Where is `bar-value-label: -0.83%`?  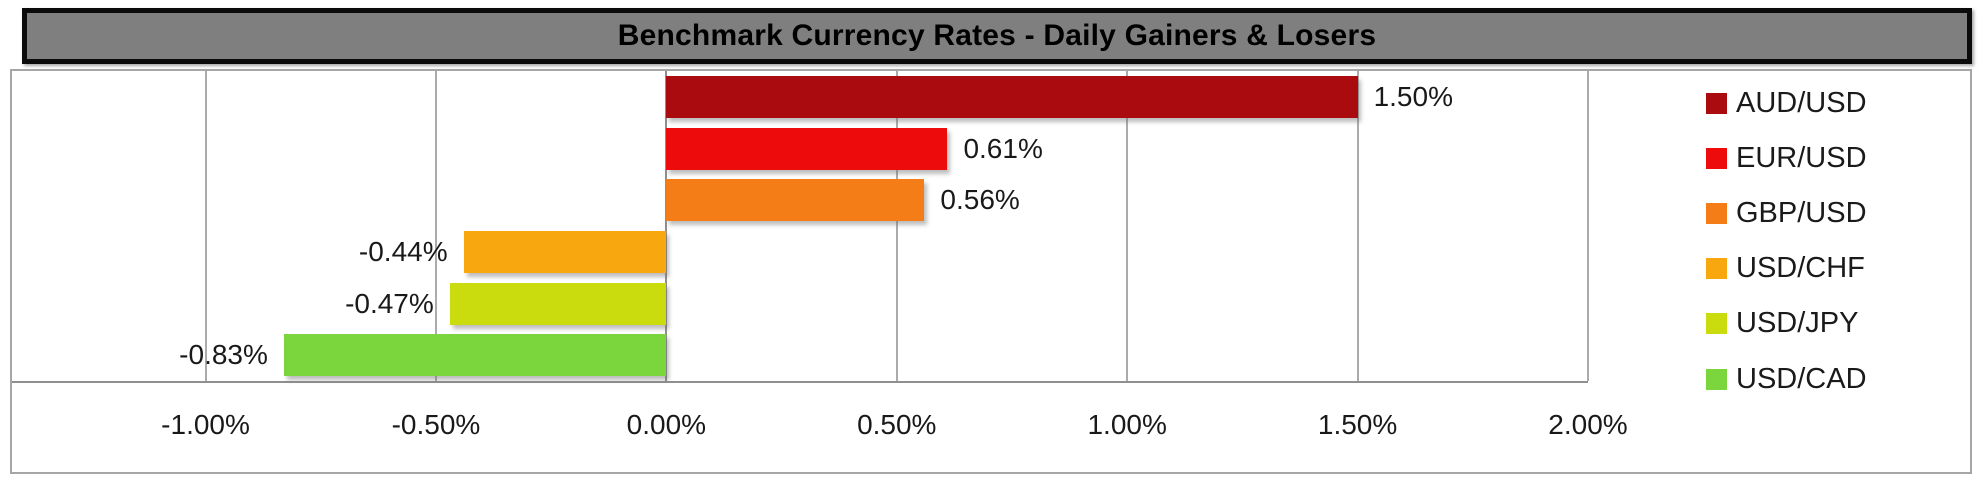 bar-value-label: -0.83% is located at coordinates (223, 355).